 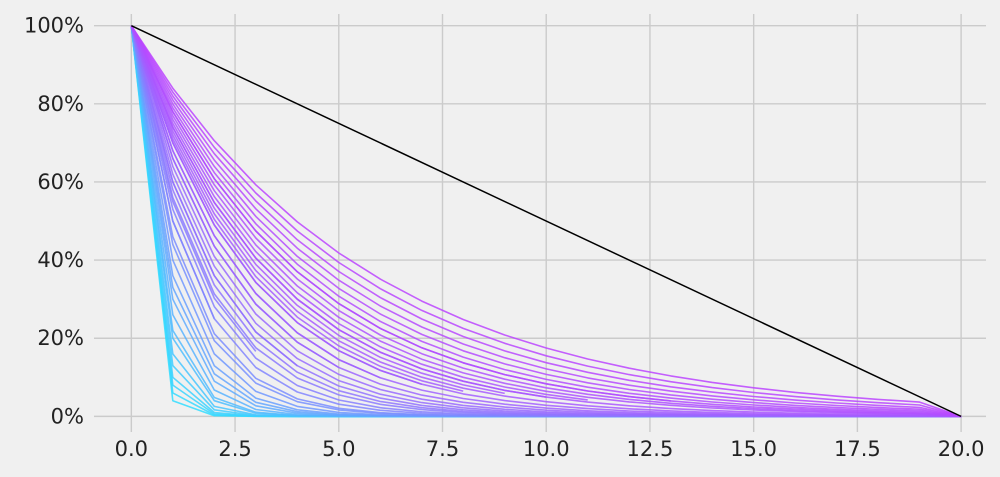 What do you see at coordinates (338, 449) in the screenshot?
I see `x-tick-label: 5.0` at bounding box center [338, 449].